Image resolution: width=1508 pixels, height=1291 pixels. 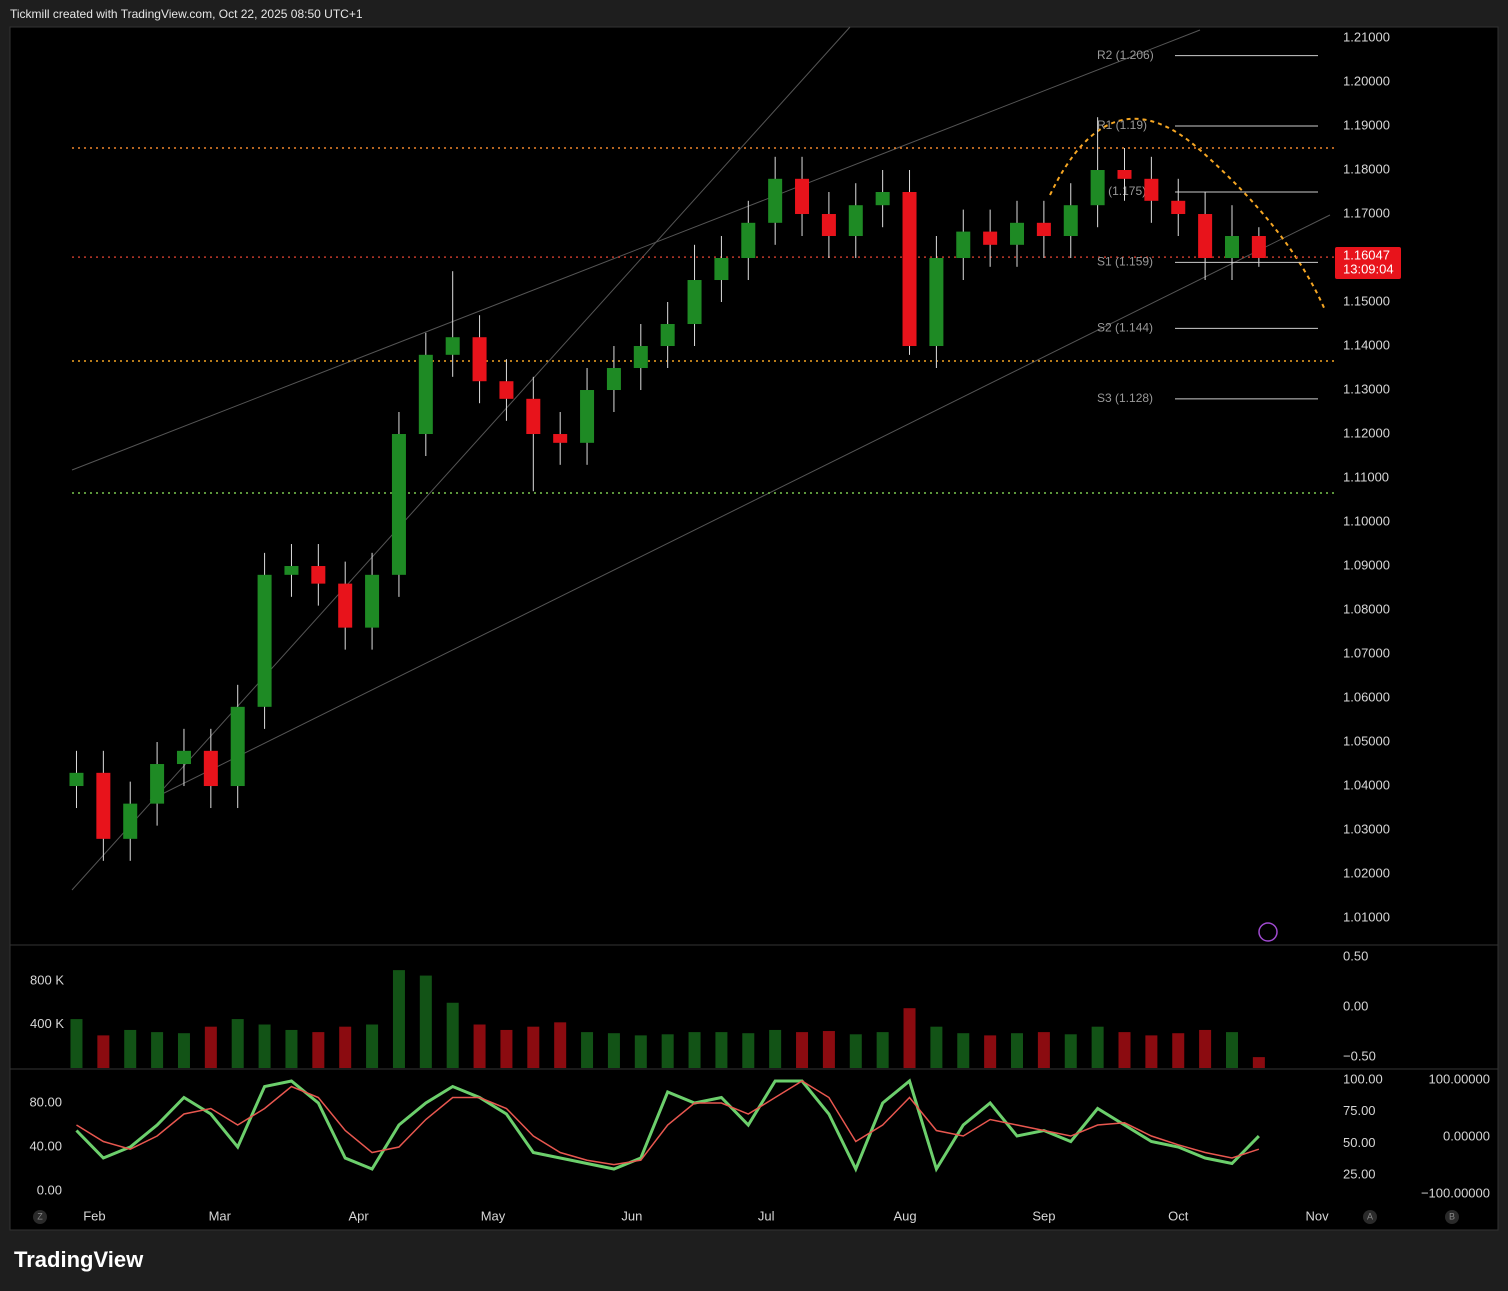 What do you see at coordinates (1466, 1136) in the screenshot?
I see `y-tick-label: 0.00000` at bounding box center [1466, 1136].